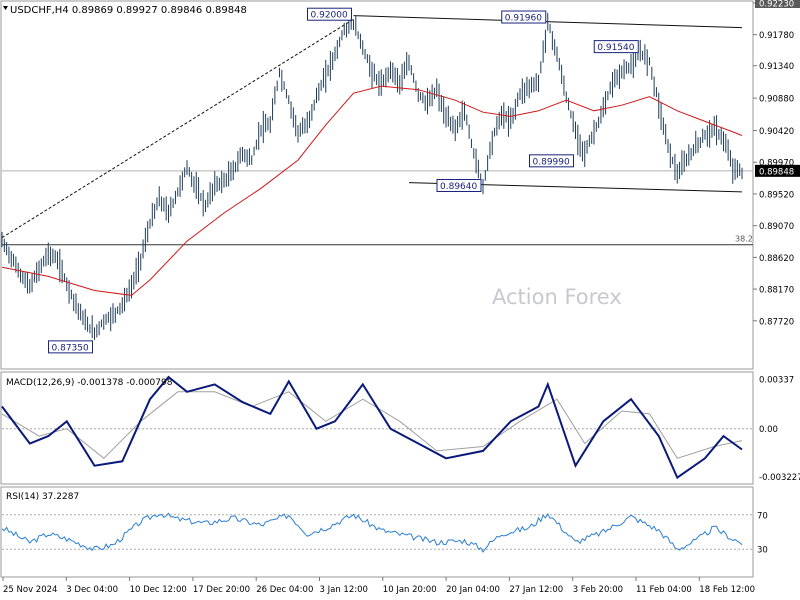  Describe the element at coordinates (776, 36) in the screenshot. I see `price-tick-label: 0.91780` at that location.